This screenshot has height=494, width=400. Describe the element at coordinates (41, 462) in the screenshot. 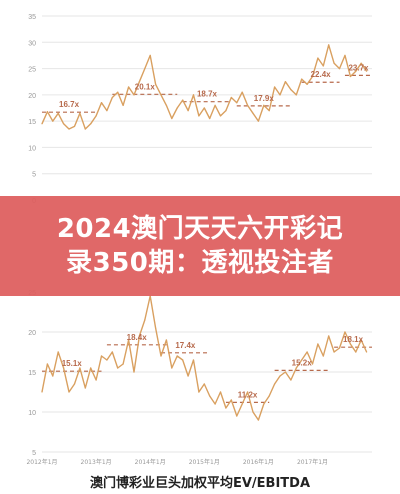

I see `x-tick-label: 2012年1月` at that location.